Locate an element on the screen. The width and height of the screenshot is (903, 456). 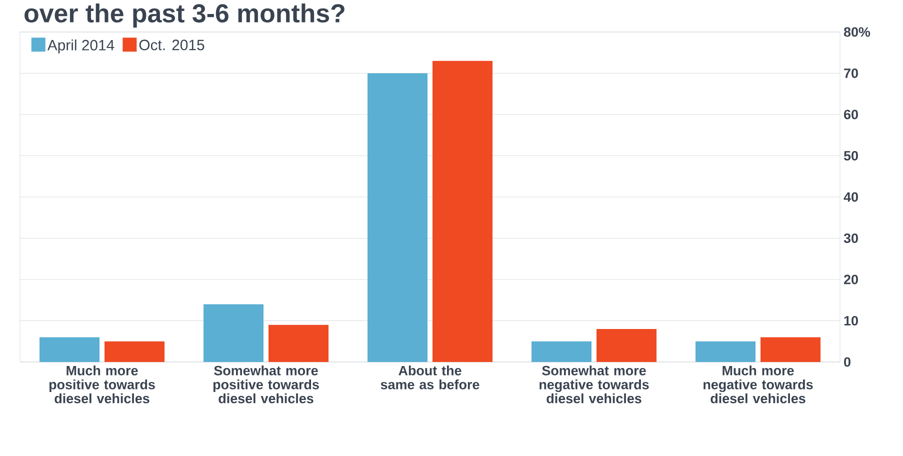
y-tick-label: 70 is located at coordinates (851, 73).